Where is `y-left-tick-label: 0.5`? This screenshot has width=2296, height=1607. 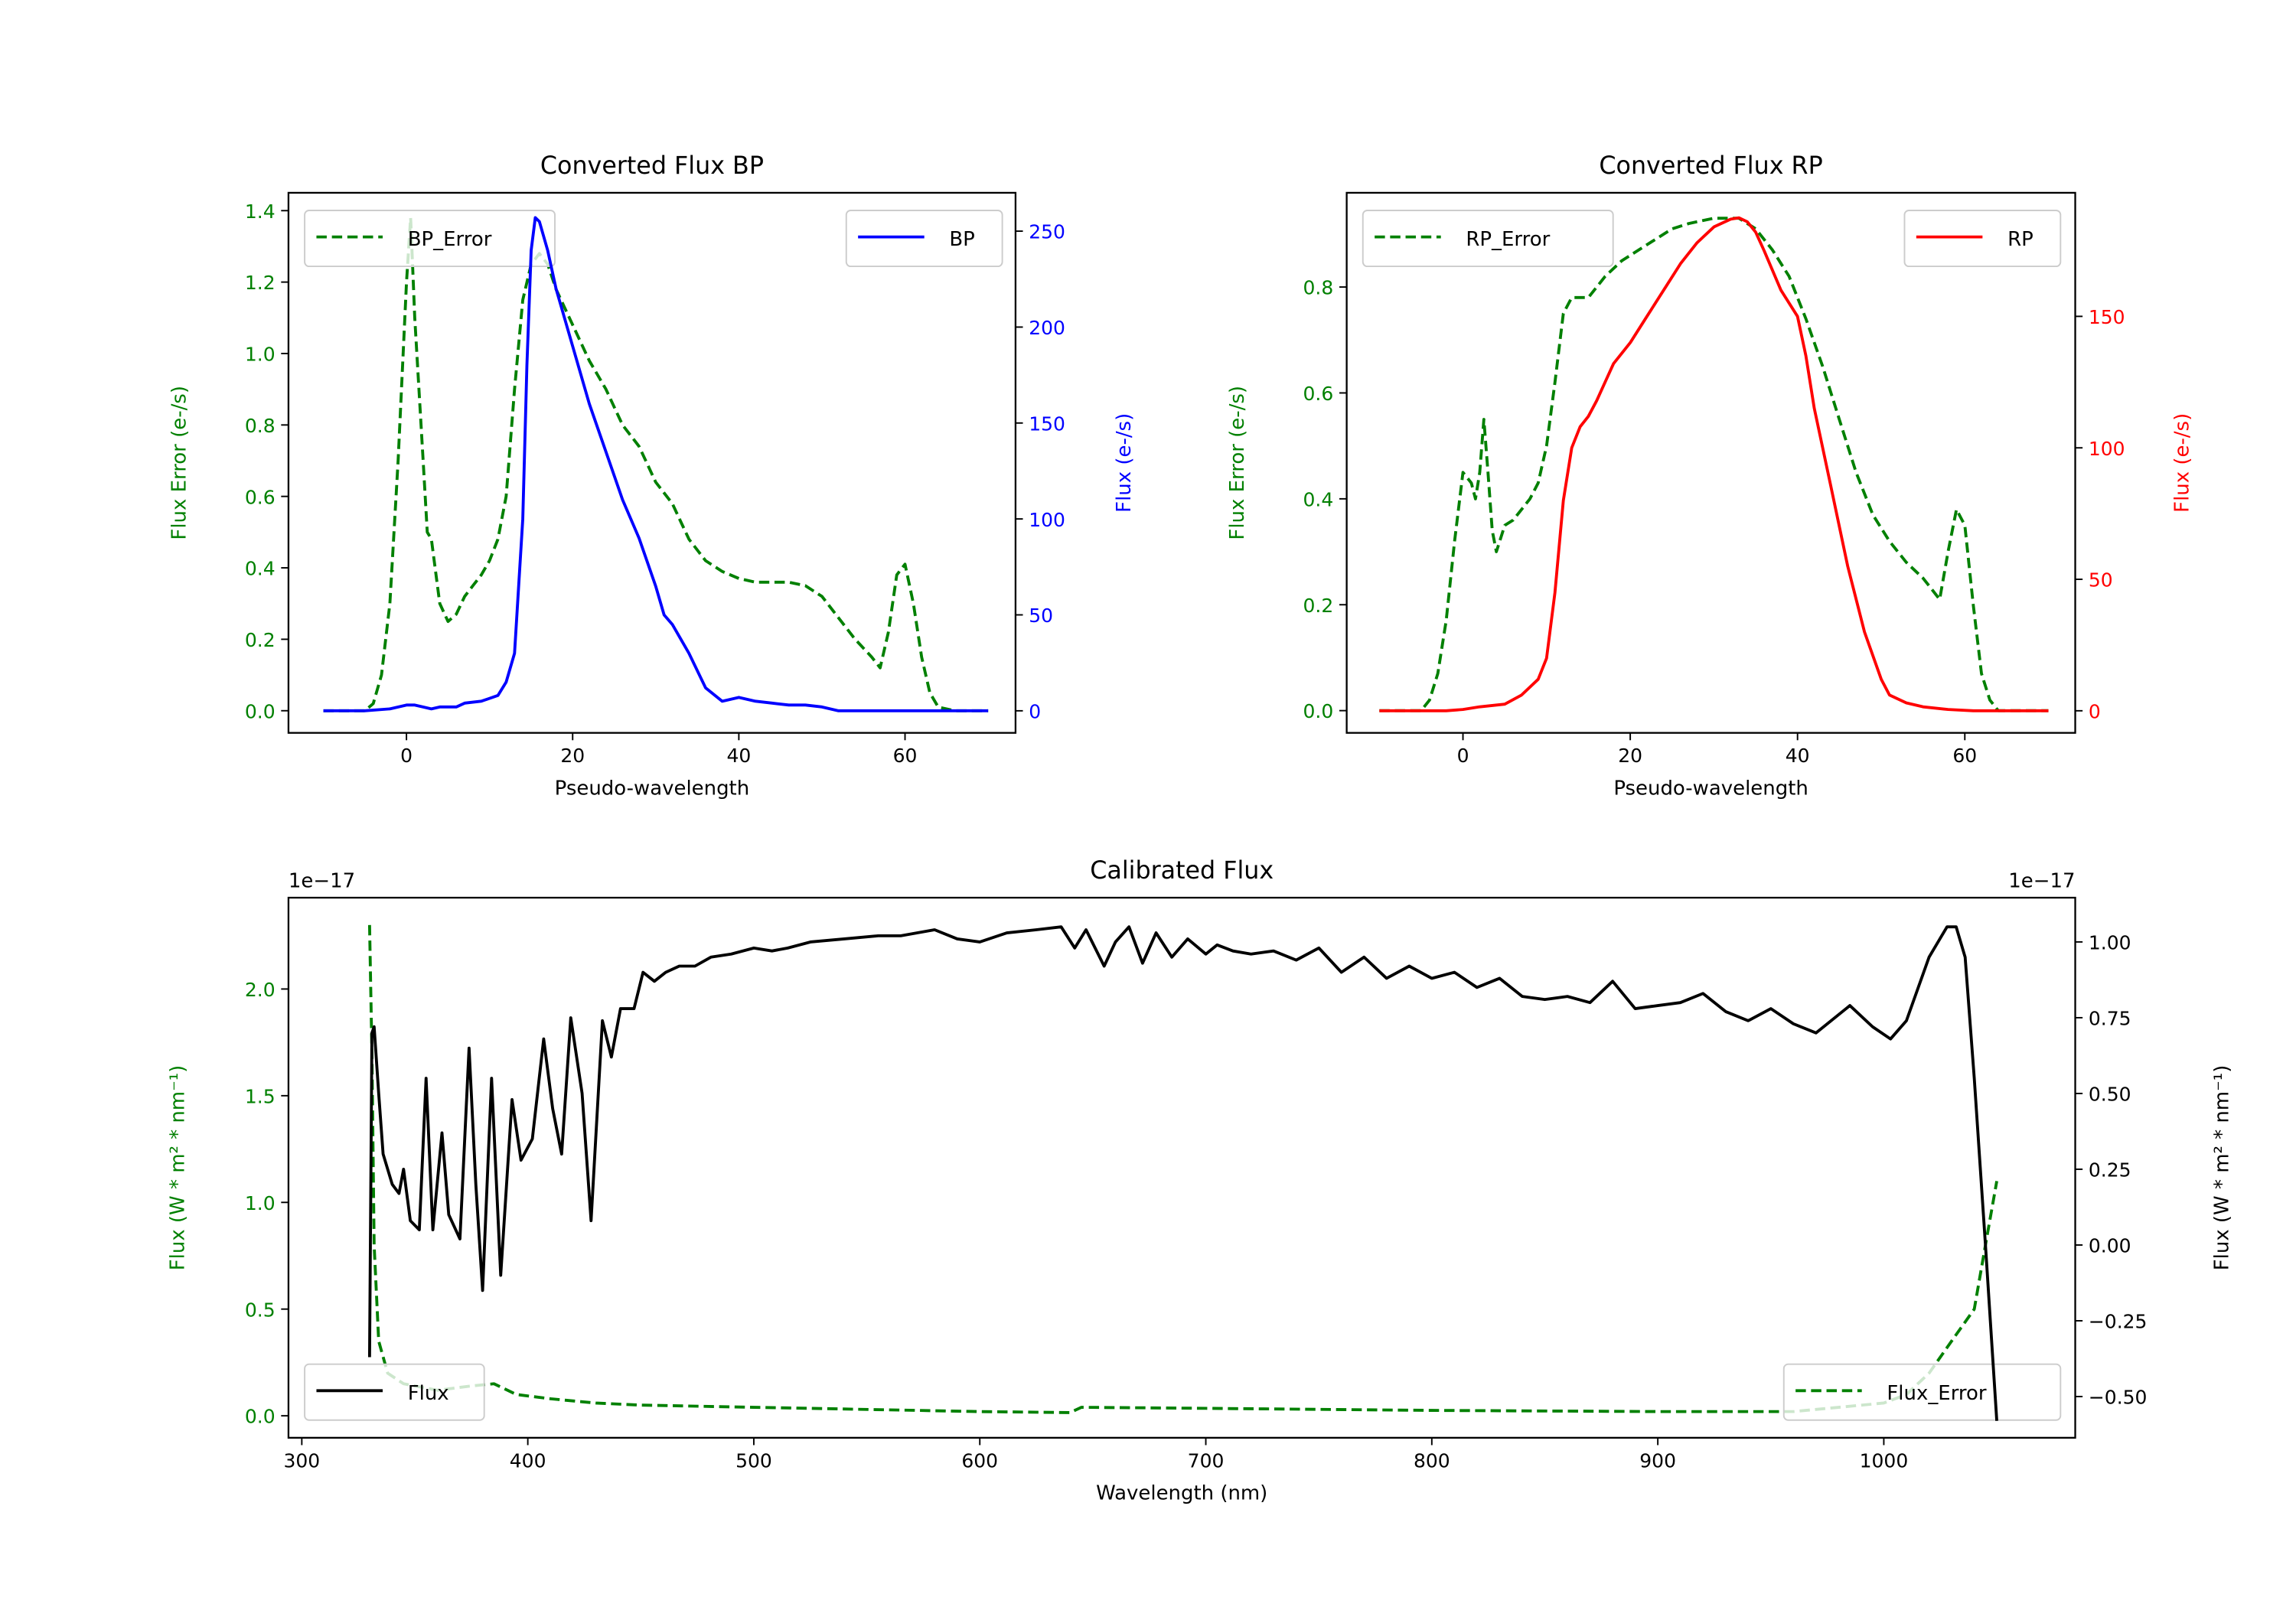
y-left-tick-label: 0.5 is located at coordinates (260, 1310).